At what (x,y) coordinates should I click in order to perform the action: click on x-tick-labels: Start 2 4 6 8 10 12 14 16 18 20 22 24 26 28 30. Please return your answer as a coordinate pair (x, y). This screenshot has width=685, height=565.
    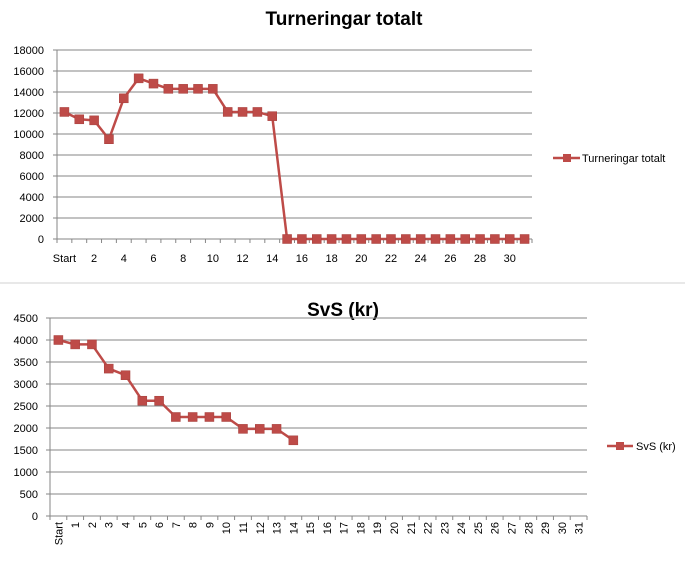
    Looking at the image, I should click on (284, 259).